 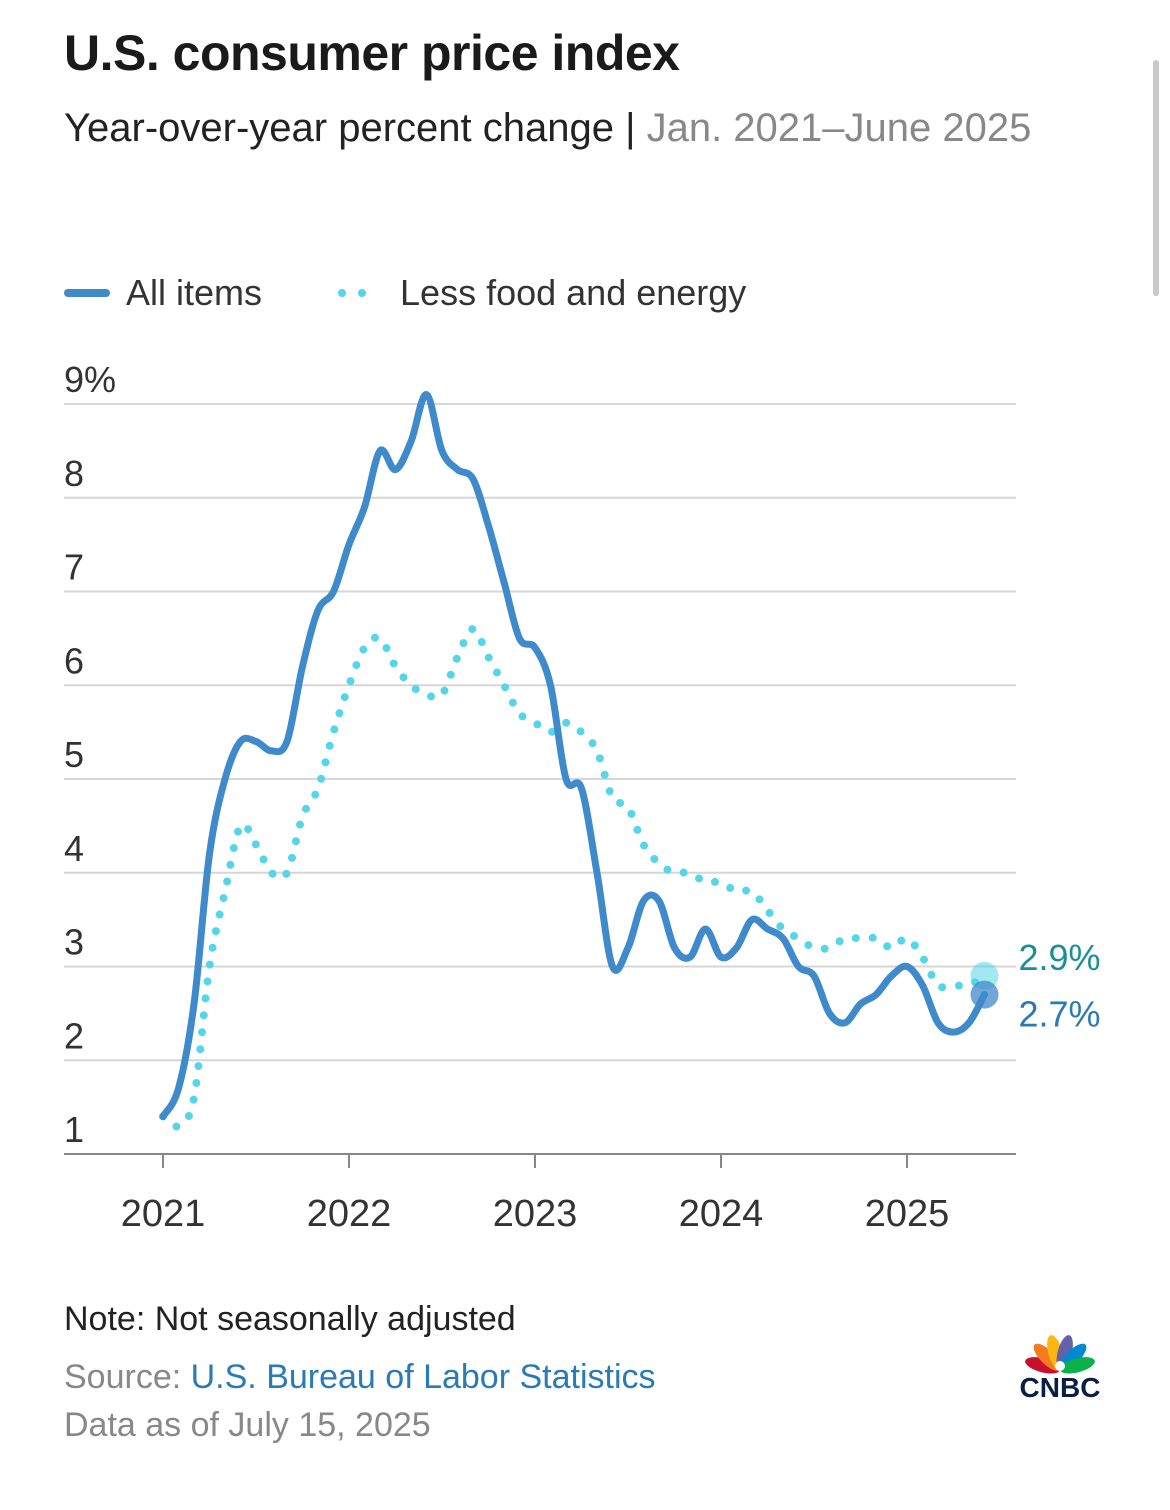 I want to click on end-label-all-items: 2.7%, so click(x=1060, y=1014).